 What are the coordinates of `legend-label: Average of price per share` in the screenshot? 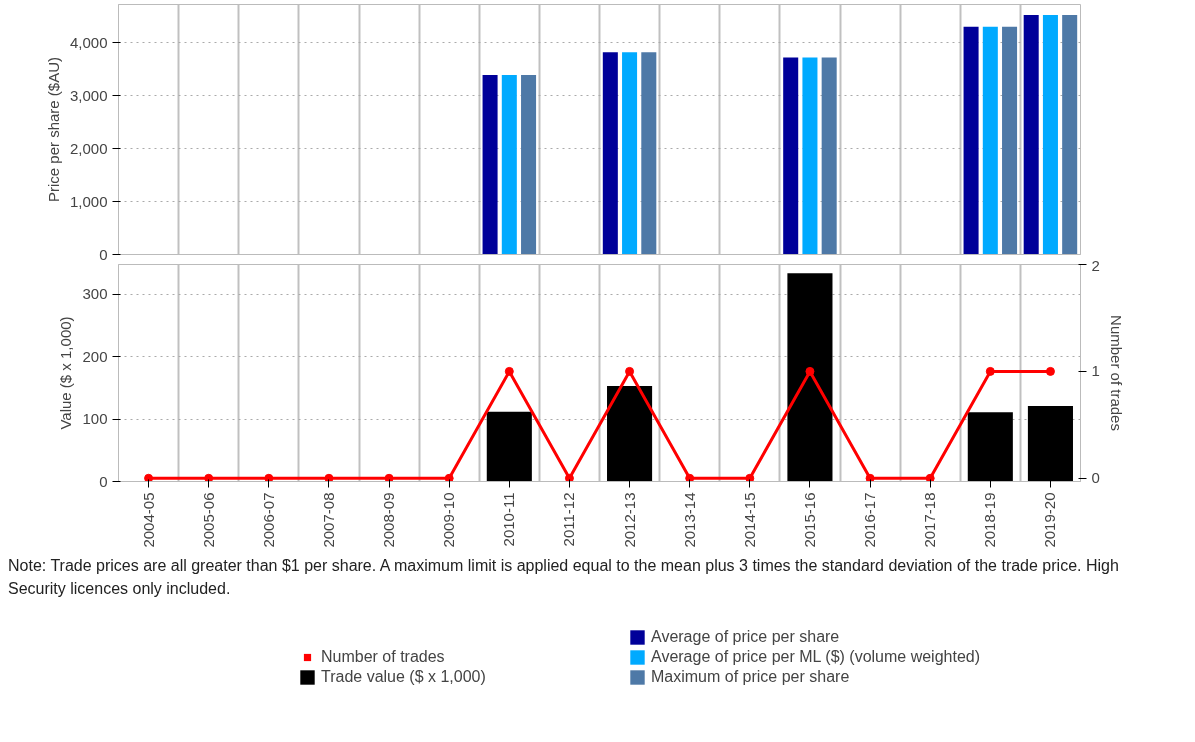 It's located at (745, 636).